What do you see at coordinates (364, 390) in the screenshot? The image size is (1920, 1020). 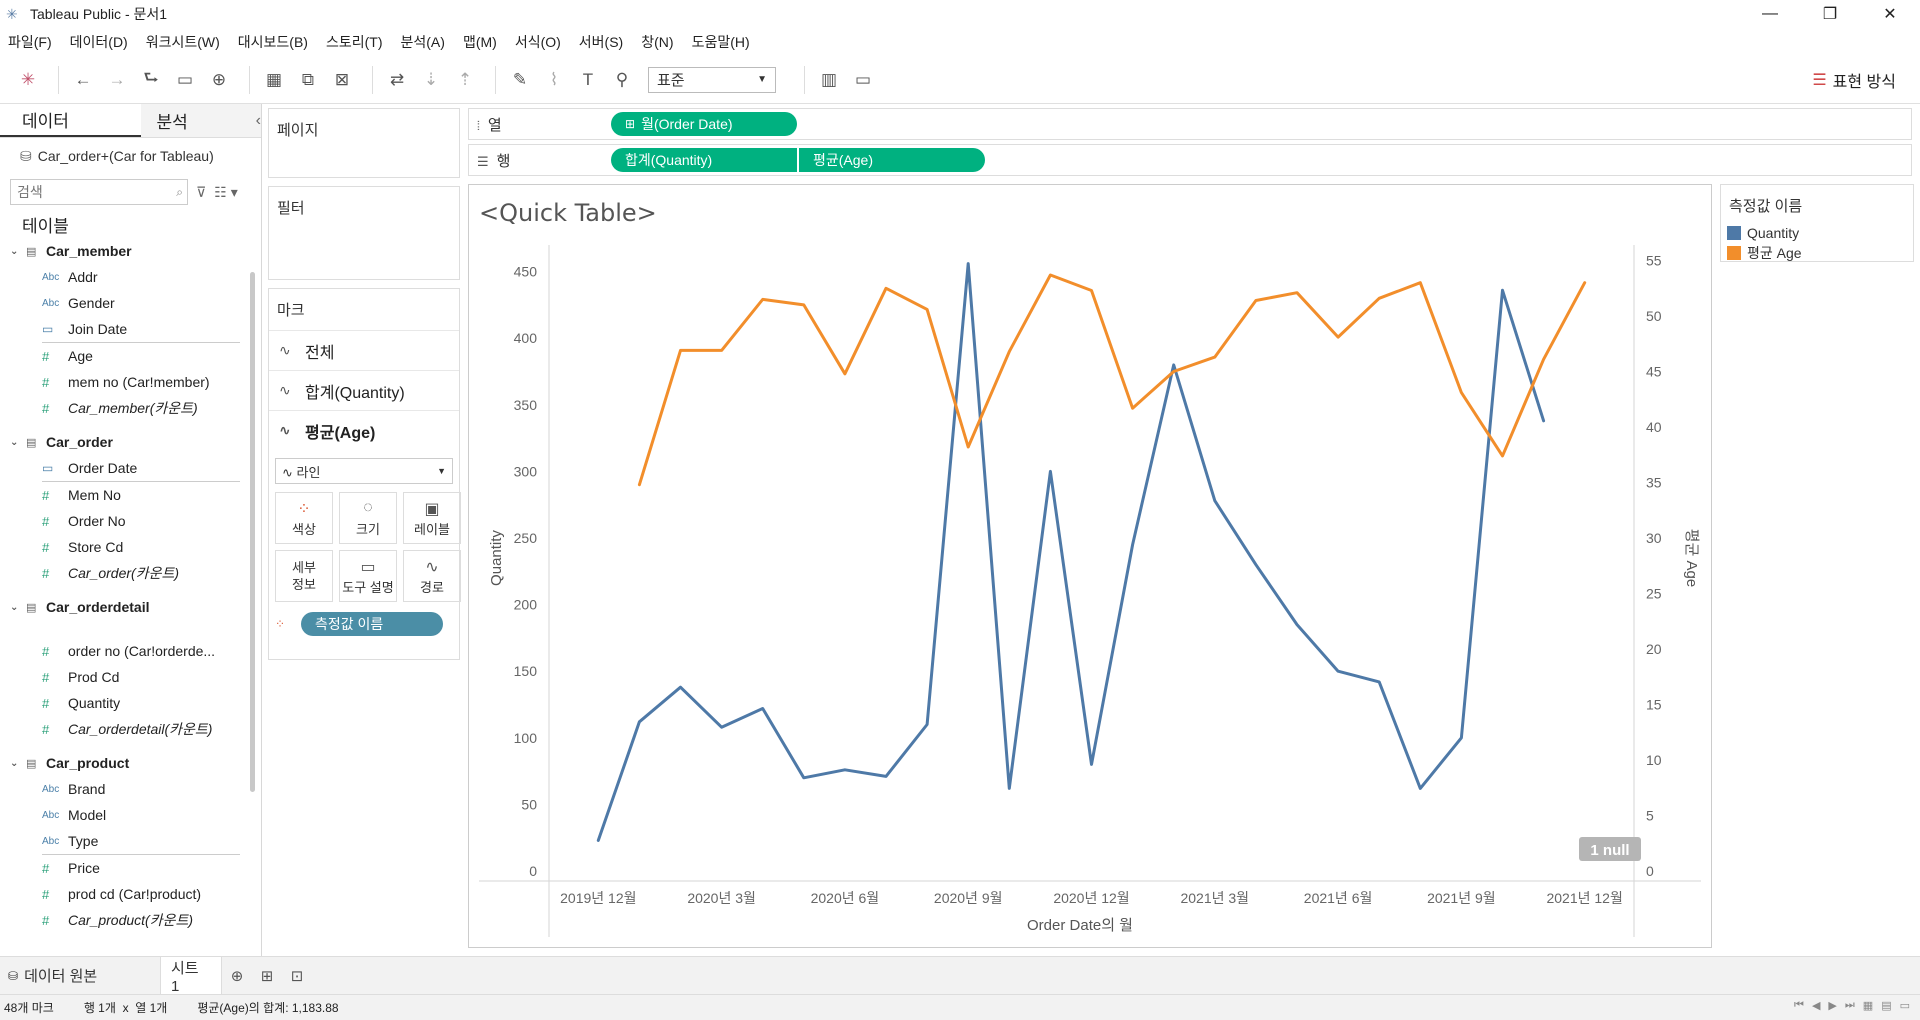 I see `marks-tab-quantity: ∿ 합계(Quantity)` at bounding box center [364, 390].